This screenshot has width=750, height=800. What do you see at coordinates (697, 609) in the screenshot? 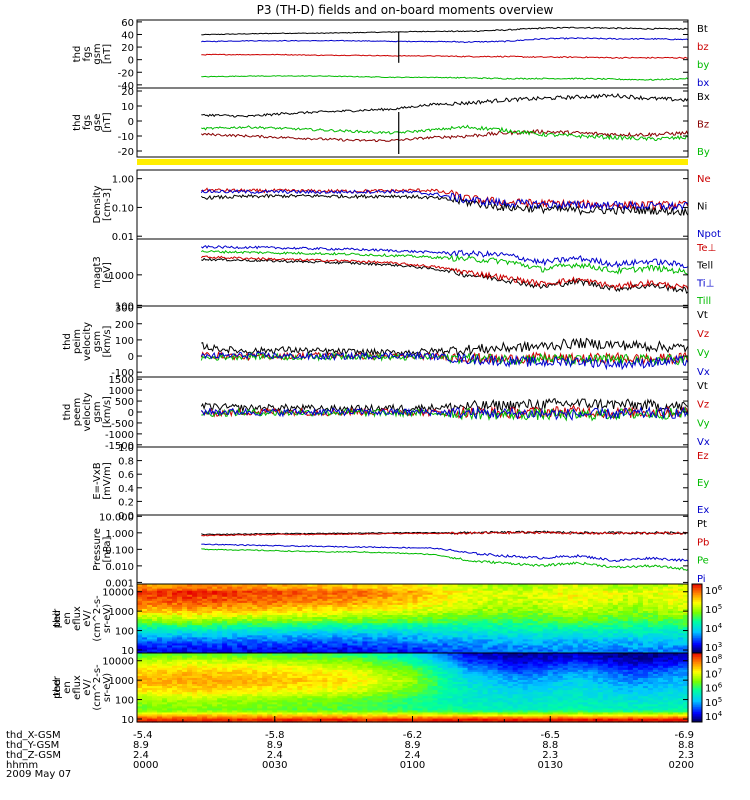
I see `colorbar-segment` at bounding box center [697, 609].